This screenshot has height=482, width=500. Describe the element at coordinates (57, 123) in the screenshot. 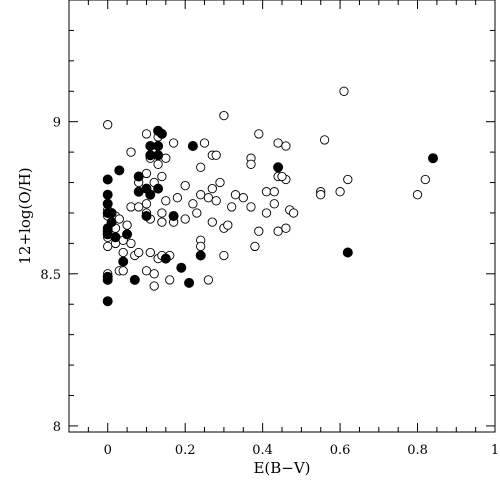

I see `y-tick-label: 9` at that location.